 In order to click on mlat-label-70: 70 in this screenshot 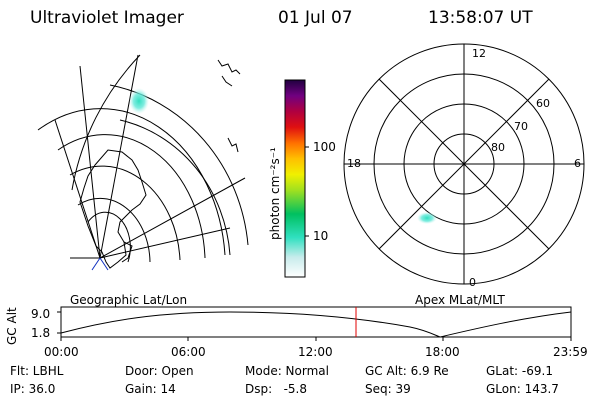, I will do `click(521, 126)`.